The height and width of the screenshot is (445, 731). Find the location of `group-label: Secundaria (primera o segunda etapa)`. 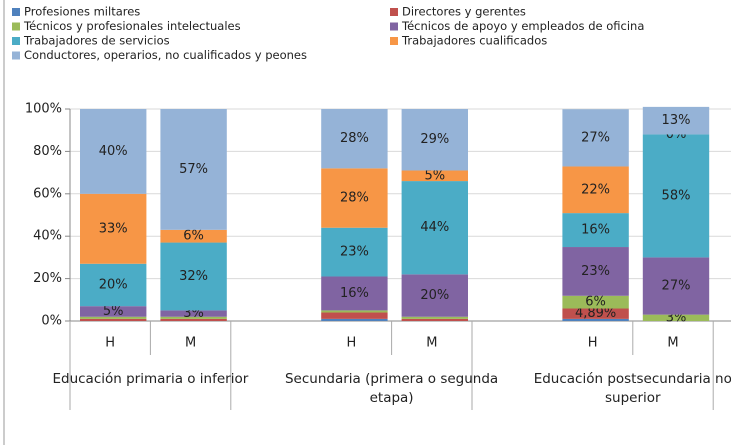

group-label: Secundaria (primera o segunda etapa) is located at coordinates (391, 388).